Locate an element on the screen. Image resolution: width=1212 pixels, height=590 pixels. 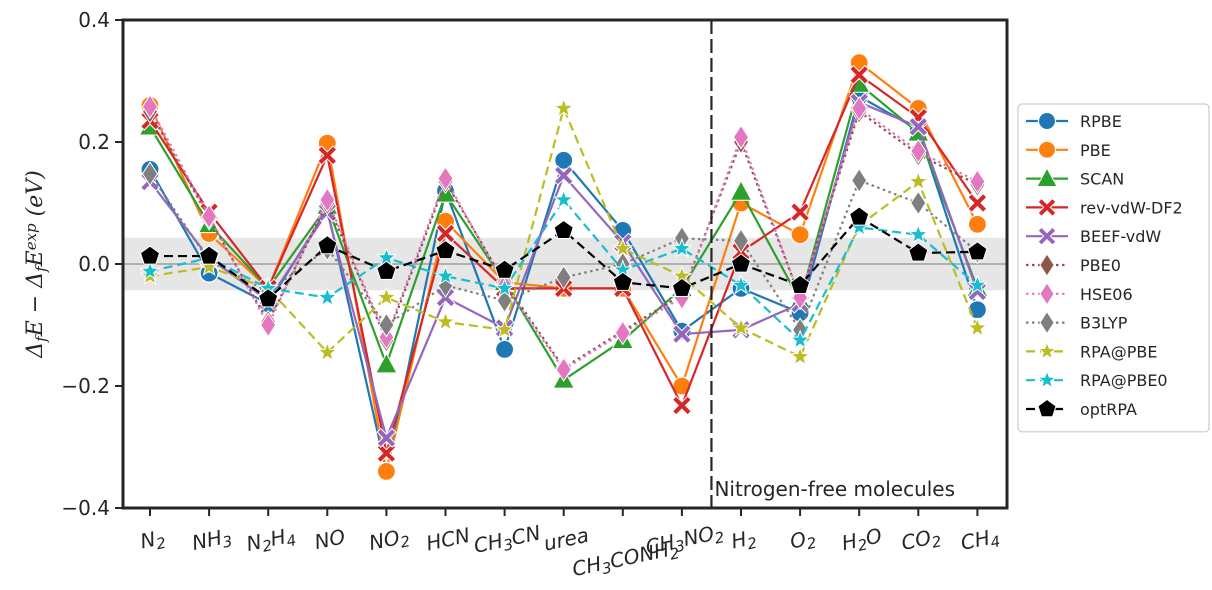
legend-label: HSE06 is located at coordinates (1106, 294).